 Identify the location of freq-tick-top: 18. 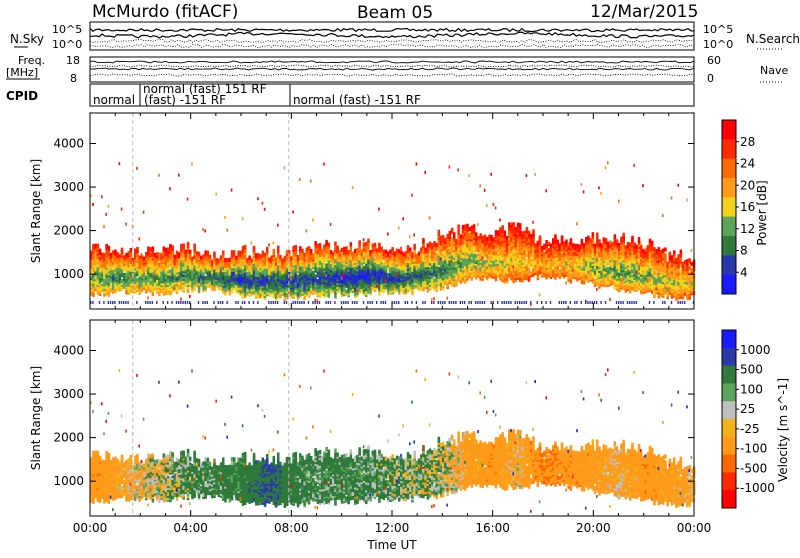
(73, 60).